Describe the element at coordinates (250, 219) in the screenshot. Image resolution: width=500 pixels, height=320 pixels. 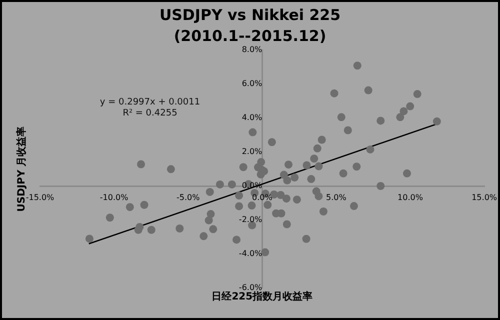
I see `y-tick-label: -2.0%` at that location.